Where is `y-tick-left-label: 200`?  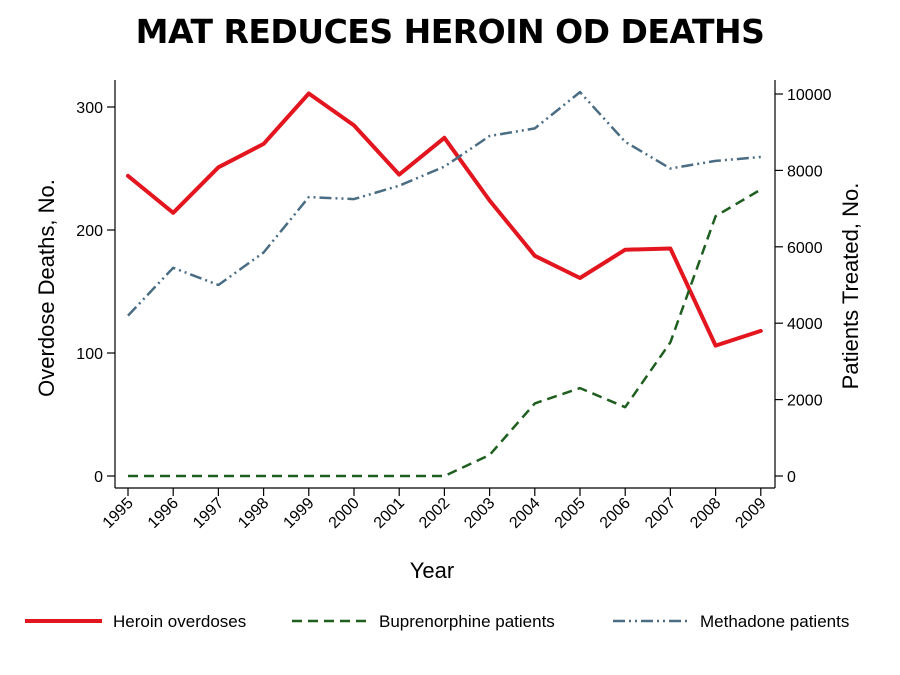
y-tick-left-label: 200 is located at coordinates (89, 231).